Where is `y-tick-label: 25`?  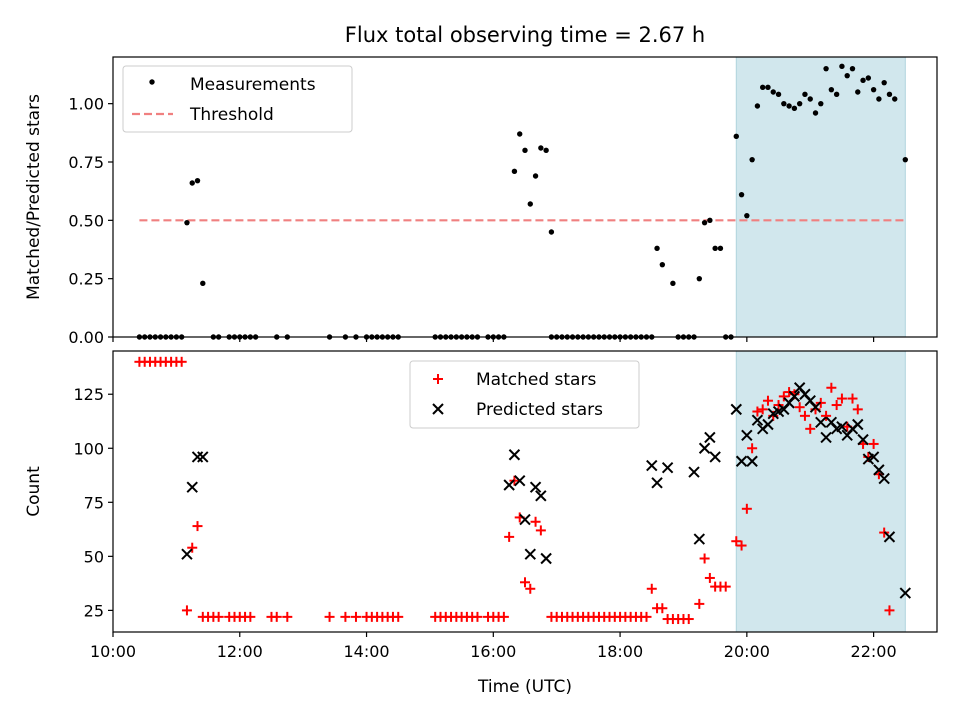
y-tick-label: 25 is located at coordinates (94, 610).